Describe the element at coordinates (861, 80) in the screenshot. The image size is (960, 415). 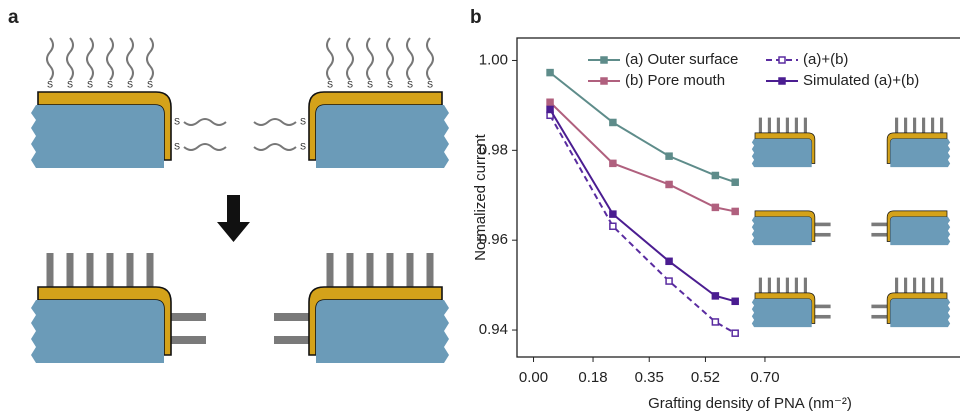
I see `legend-label: Simulated (a)+(b)` at that location.